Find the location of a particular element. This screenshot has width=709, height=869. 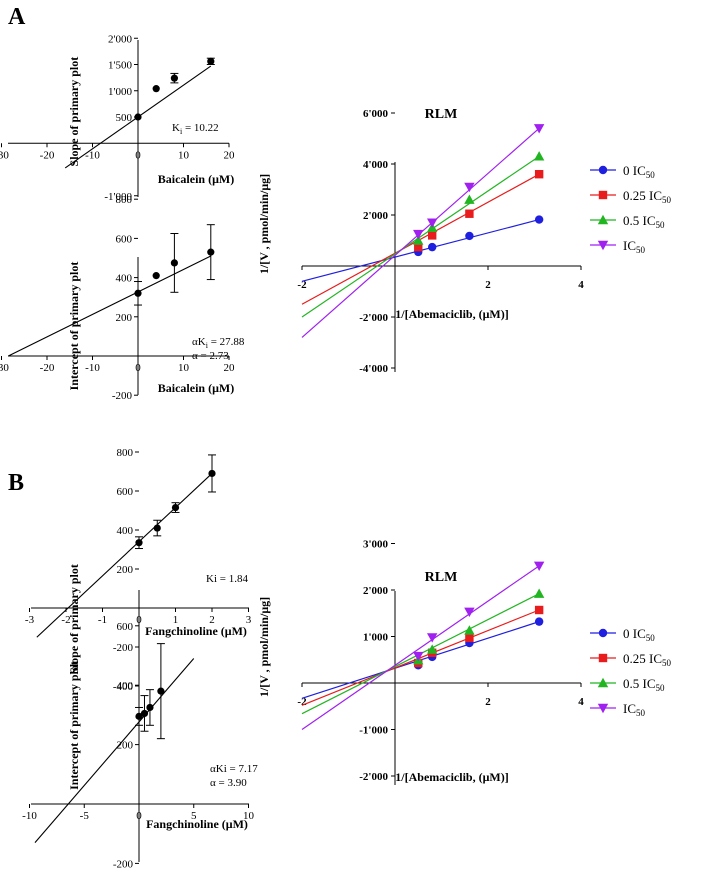

x-tick-label: -30 is located at coordinates (4, 368).